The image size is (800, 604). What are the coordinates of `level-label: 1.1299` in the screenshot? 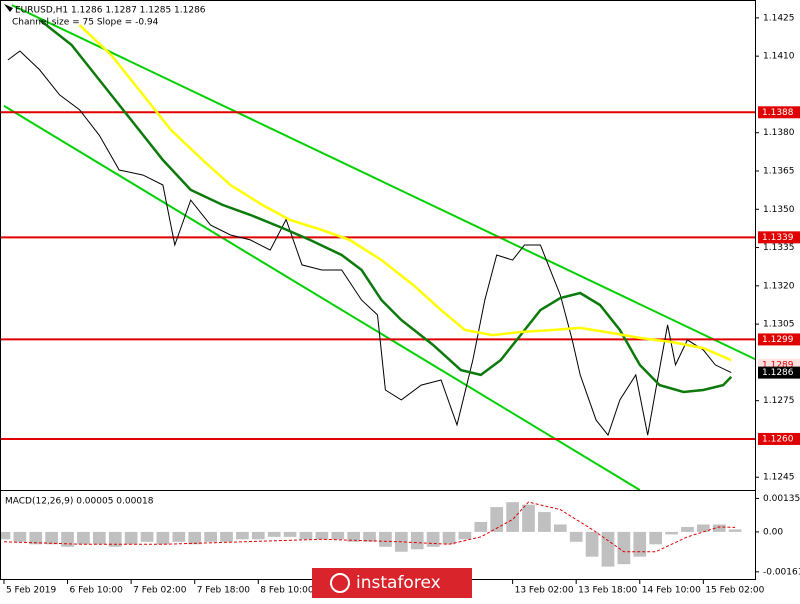 It's located at (778, 340).